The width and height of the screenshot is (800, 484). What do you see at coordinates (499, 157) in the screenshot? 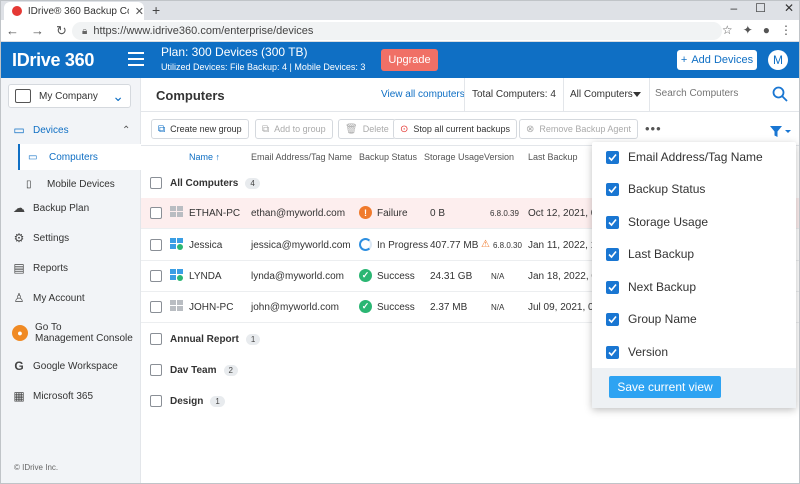
I see `column-header-version: Version` at bounding box center [499, 157].